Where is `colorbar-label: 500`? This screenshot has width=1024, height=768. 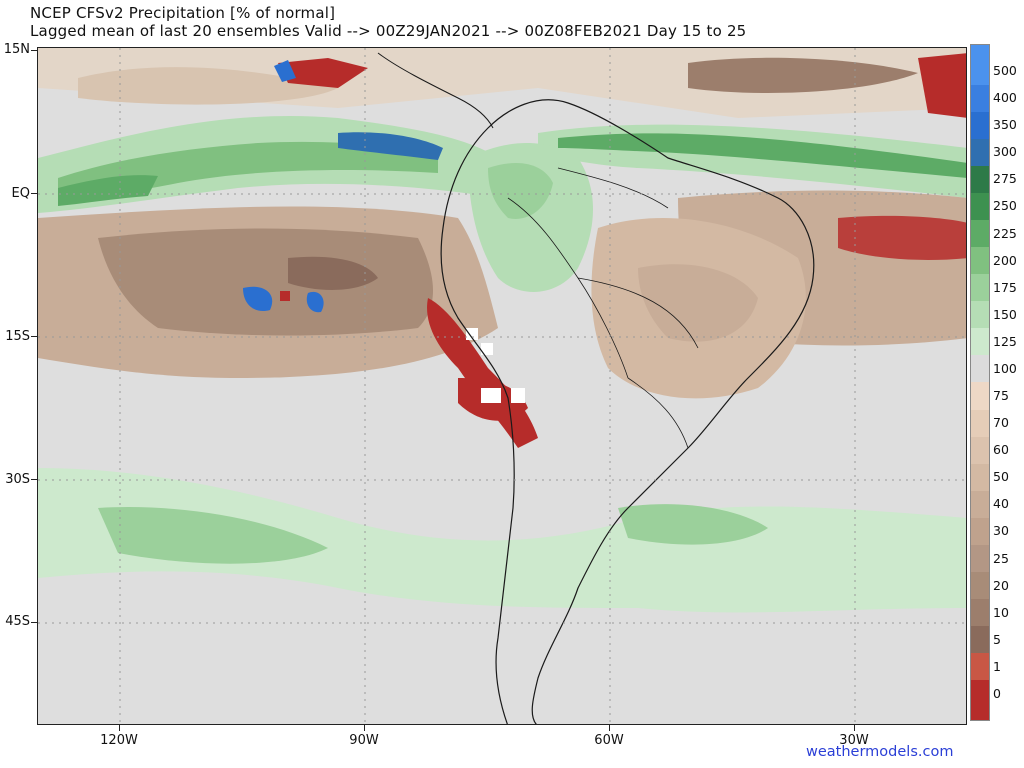
colorbar-label: 500 is located at coordinates (1005, 71).